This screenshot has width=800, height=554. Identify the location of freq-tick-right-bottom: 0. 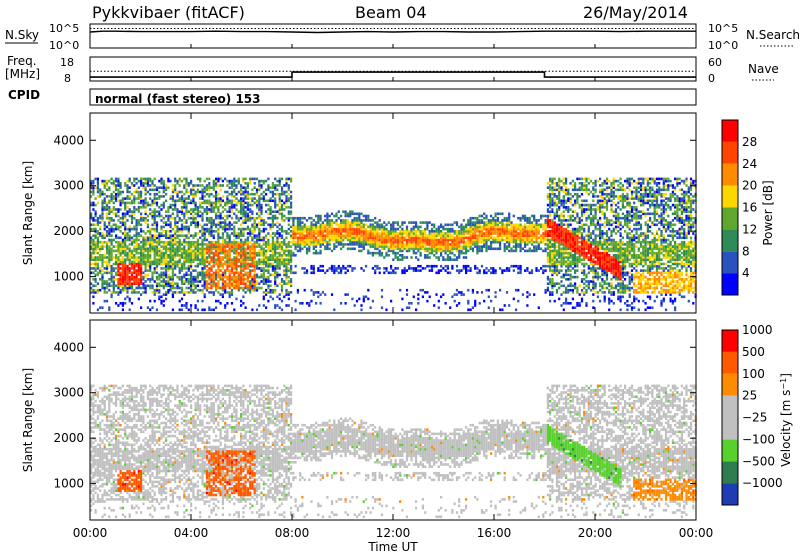
(711, 78).